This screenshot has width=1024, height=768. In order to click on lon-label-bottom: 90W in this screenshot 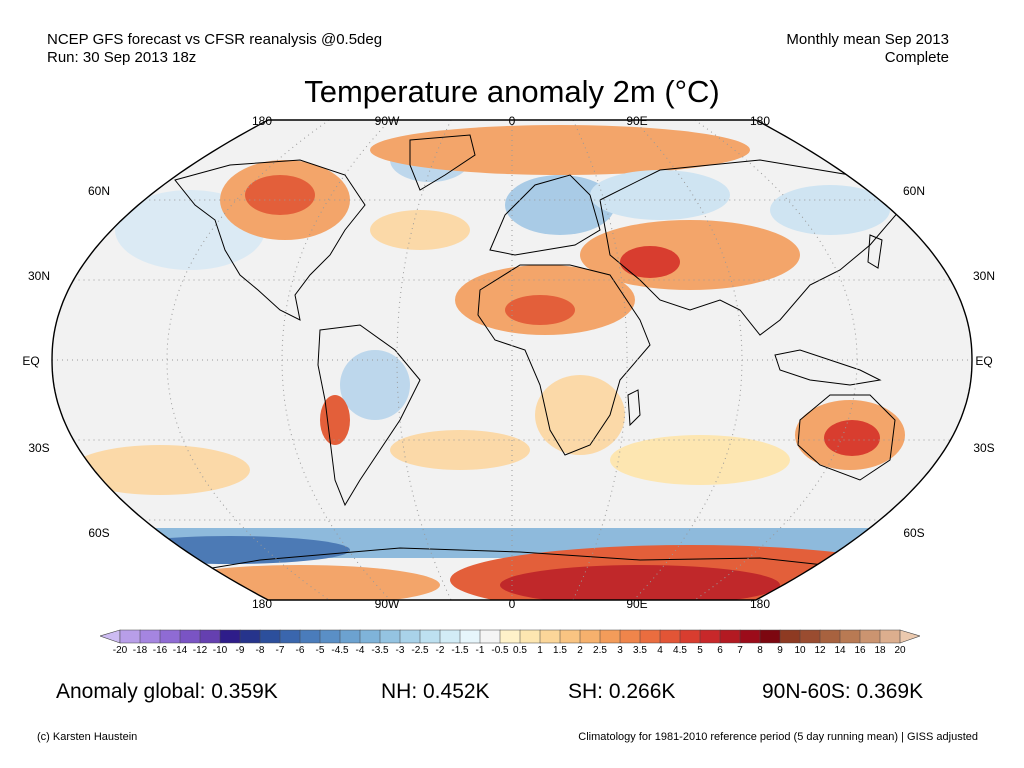, I will do `click(387, 604)`.